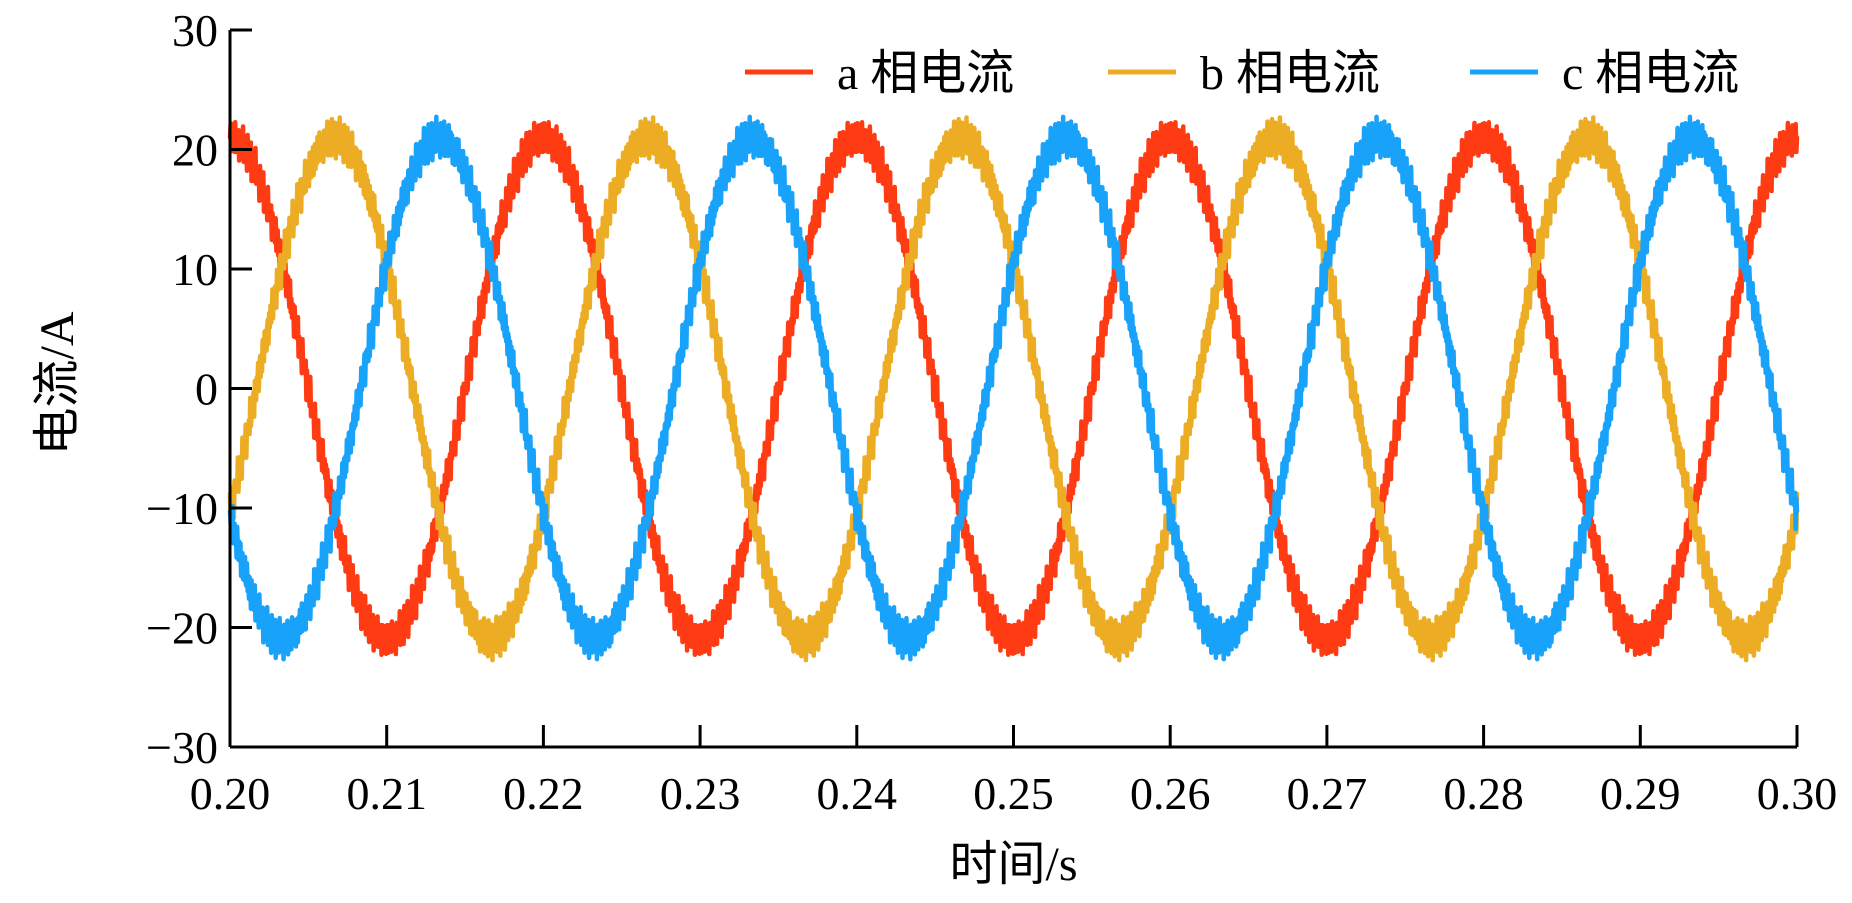 The width and height of the screenshot is (1852, 903). What do you see at coordinates (1327, 793) in the screenshot?
I see `x-tick-label: 0.27` at bounding box center [1327, 793].